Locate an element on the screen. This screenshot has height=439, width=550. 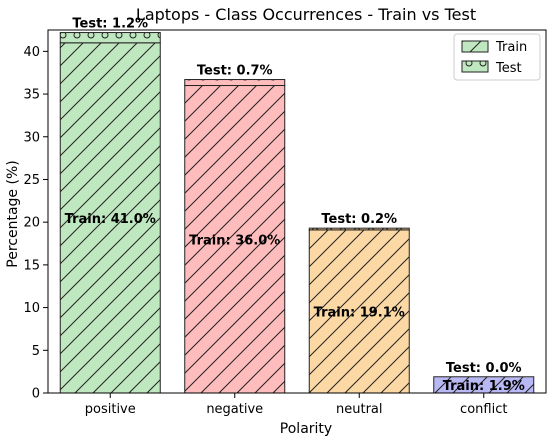
train-value-label: Train: 1.9% is located at coordinates (484, 386).